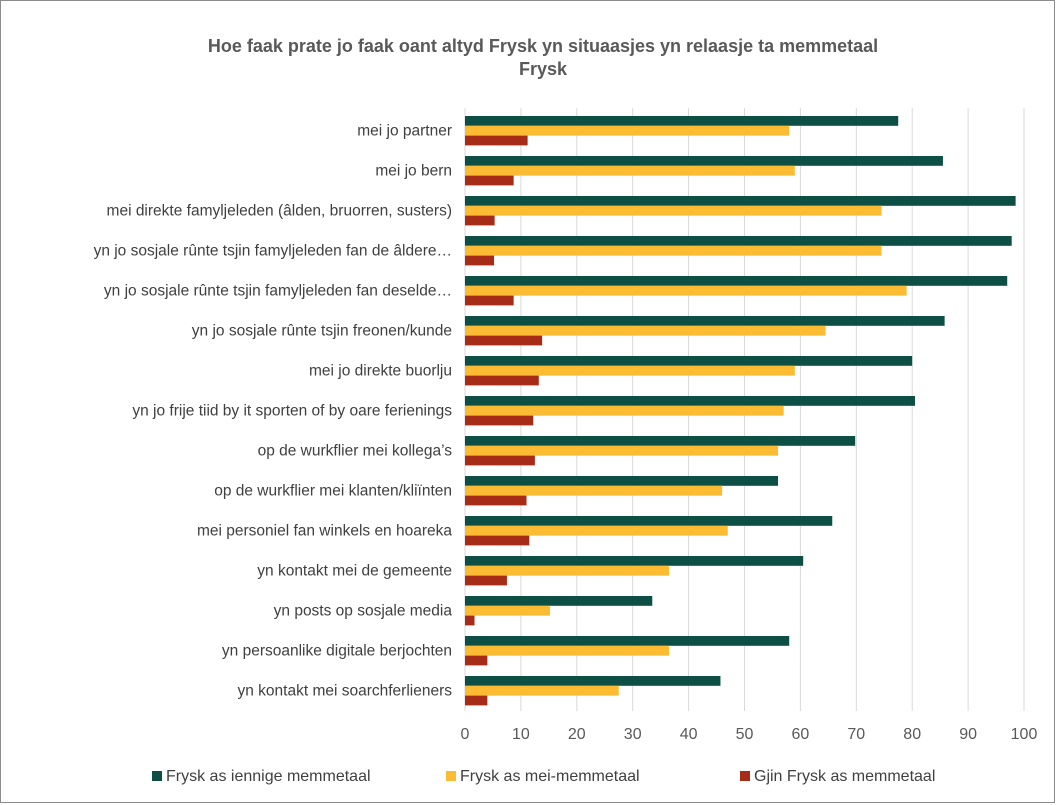 This screenshot has width=1057, height=805. Describe the element at coordinates (689, 734) in the screenshot. I see `x-tick-label: 40` at that location.